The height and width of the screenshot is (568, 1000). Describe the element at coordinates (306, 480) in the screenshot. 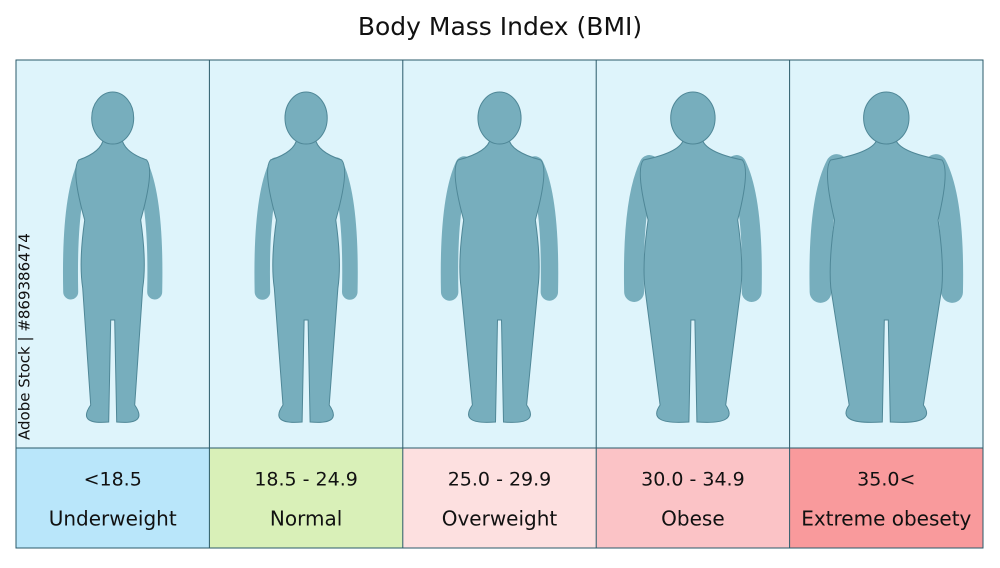

I see `bmi-range: 18.5 - 24.9` at that location.